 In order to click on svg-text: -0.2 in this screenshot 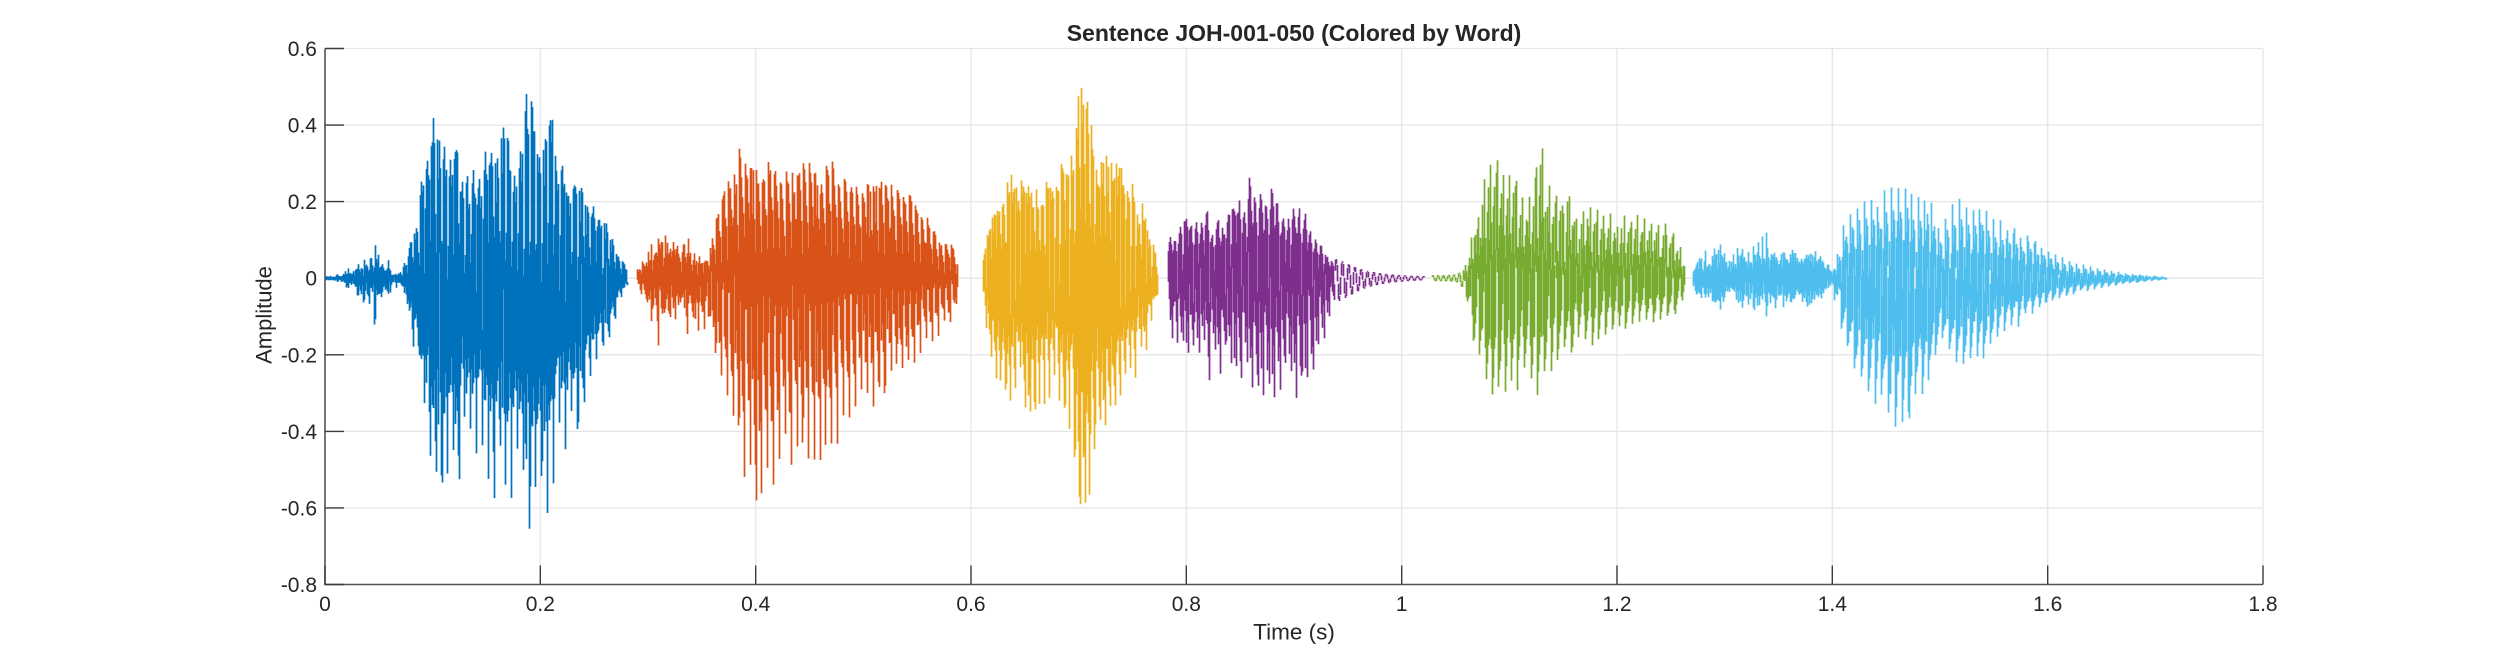, I will do `click(299, 355)`.